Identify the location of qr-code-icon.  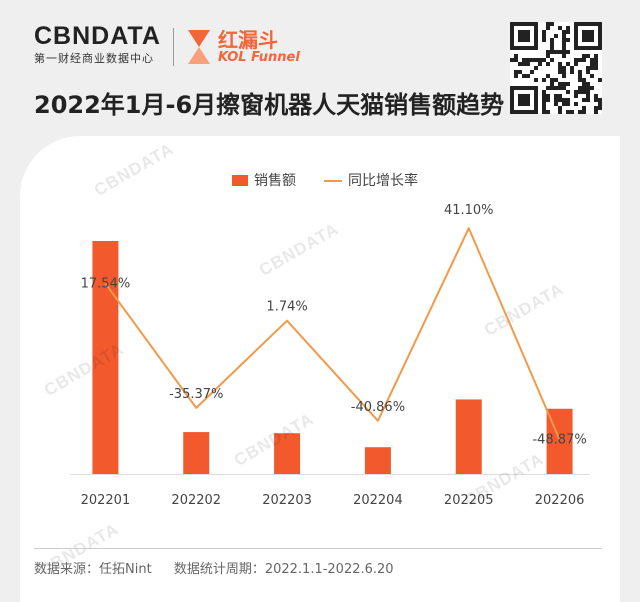
(556, 68).